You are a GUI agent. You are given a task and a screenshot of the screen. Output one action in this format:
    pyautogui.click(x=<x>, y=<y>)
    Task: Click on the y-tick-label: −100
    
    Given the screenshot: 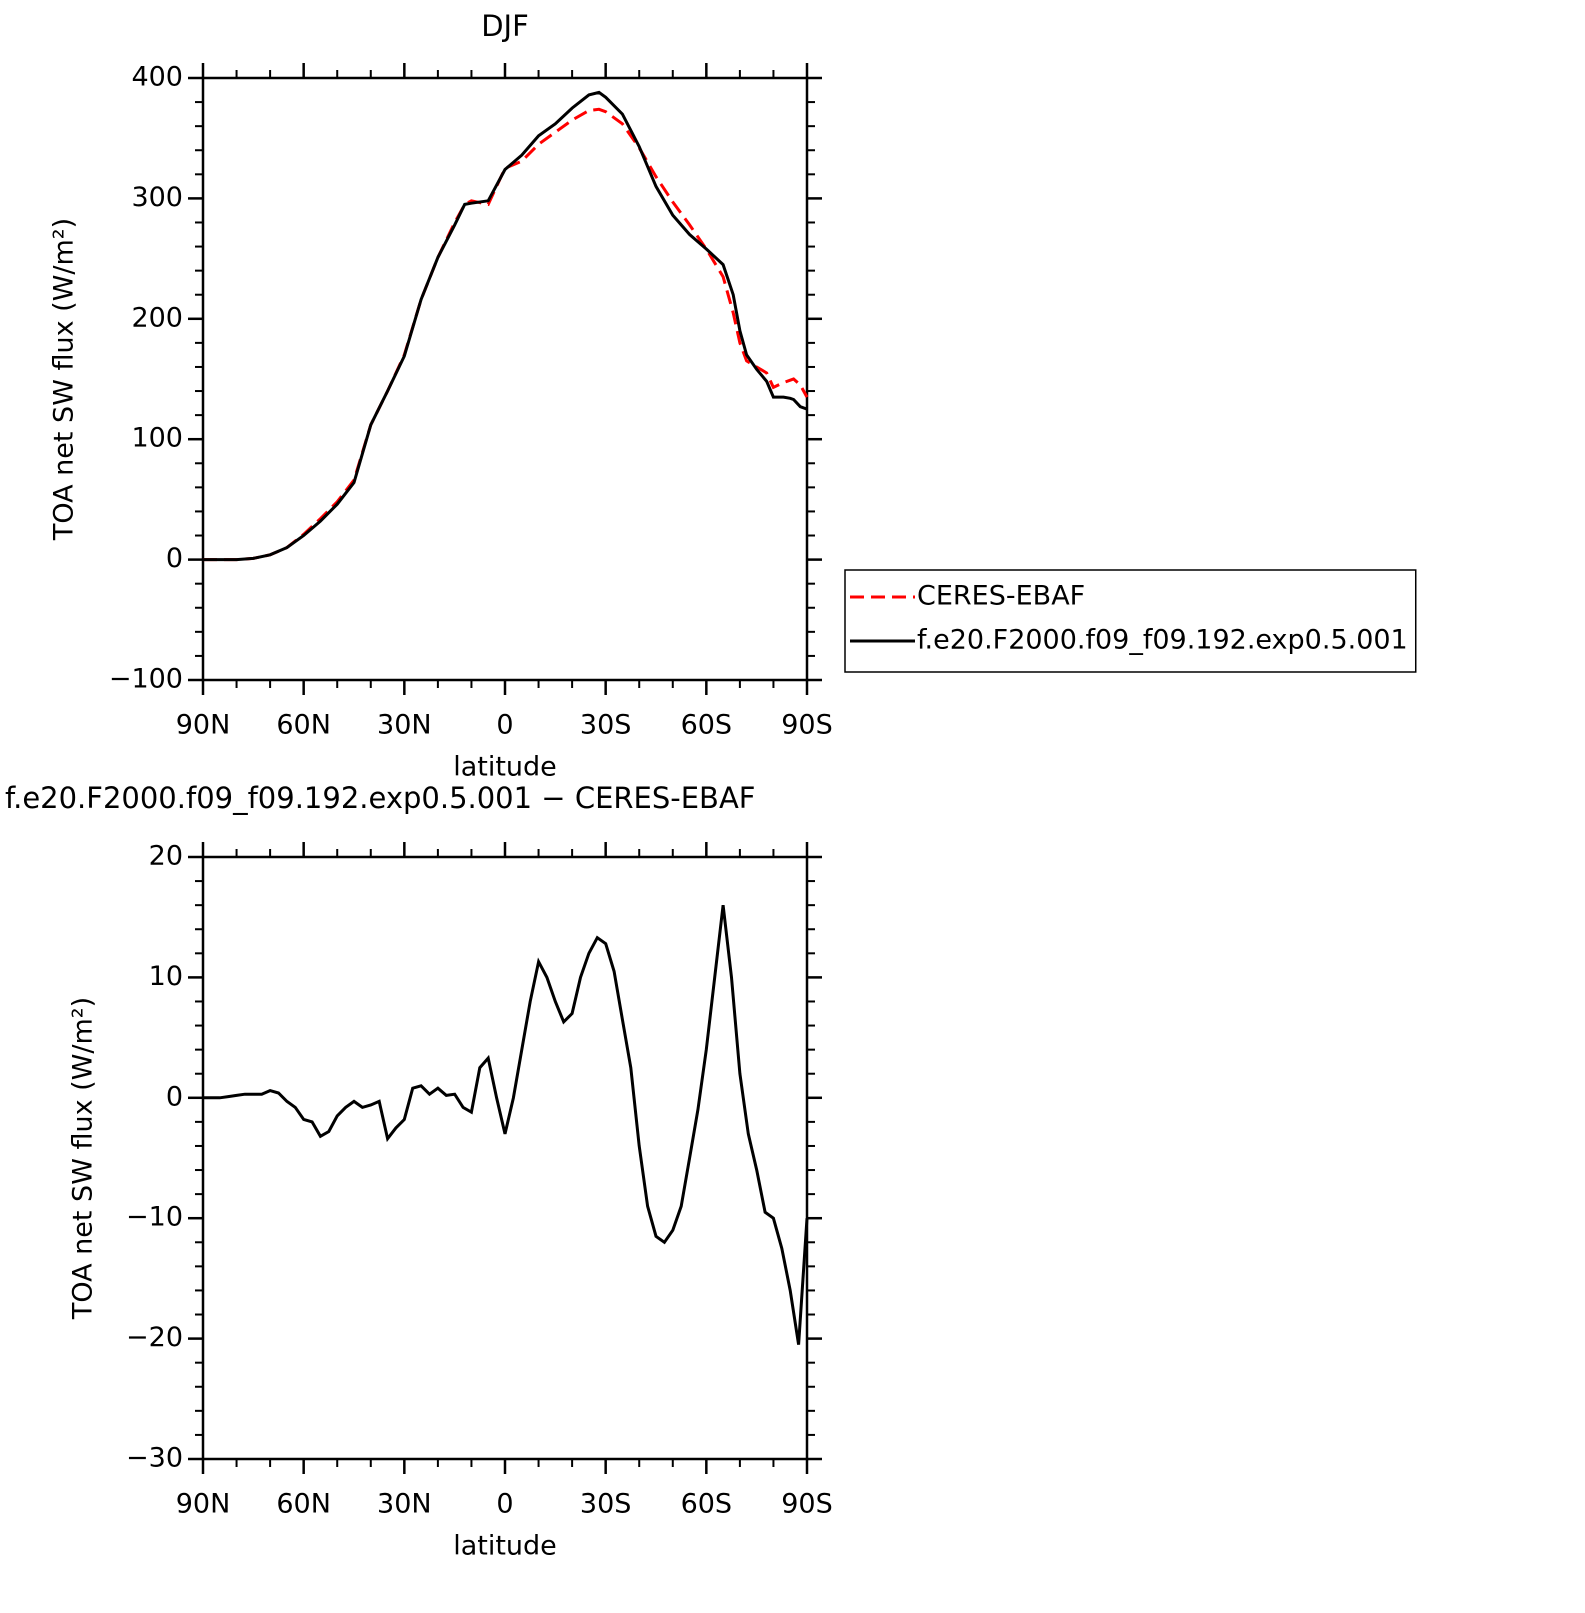 What is the action you would take?
    pyautogui.click(x=146, y=679)
    